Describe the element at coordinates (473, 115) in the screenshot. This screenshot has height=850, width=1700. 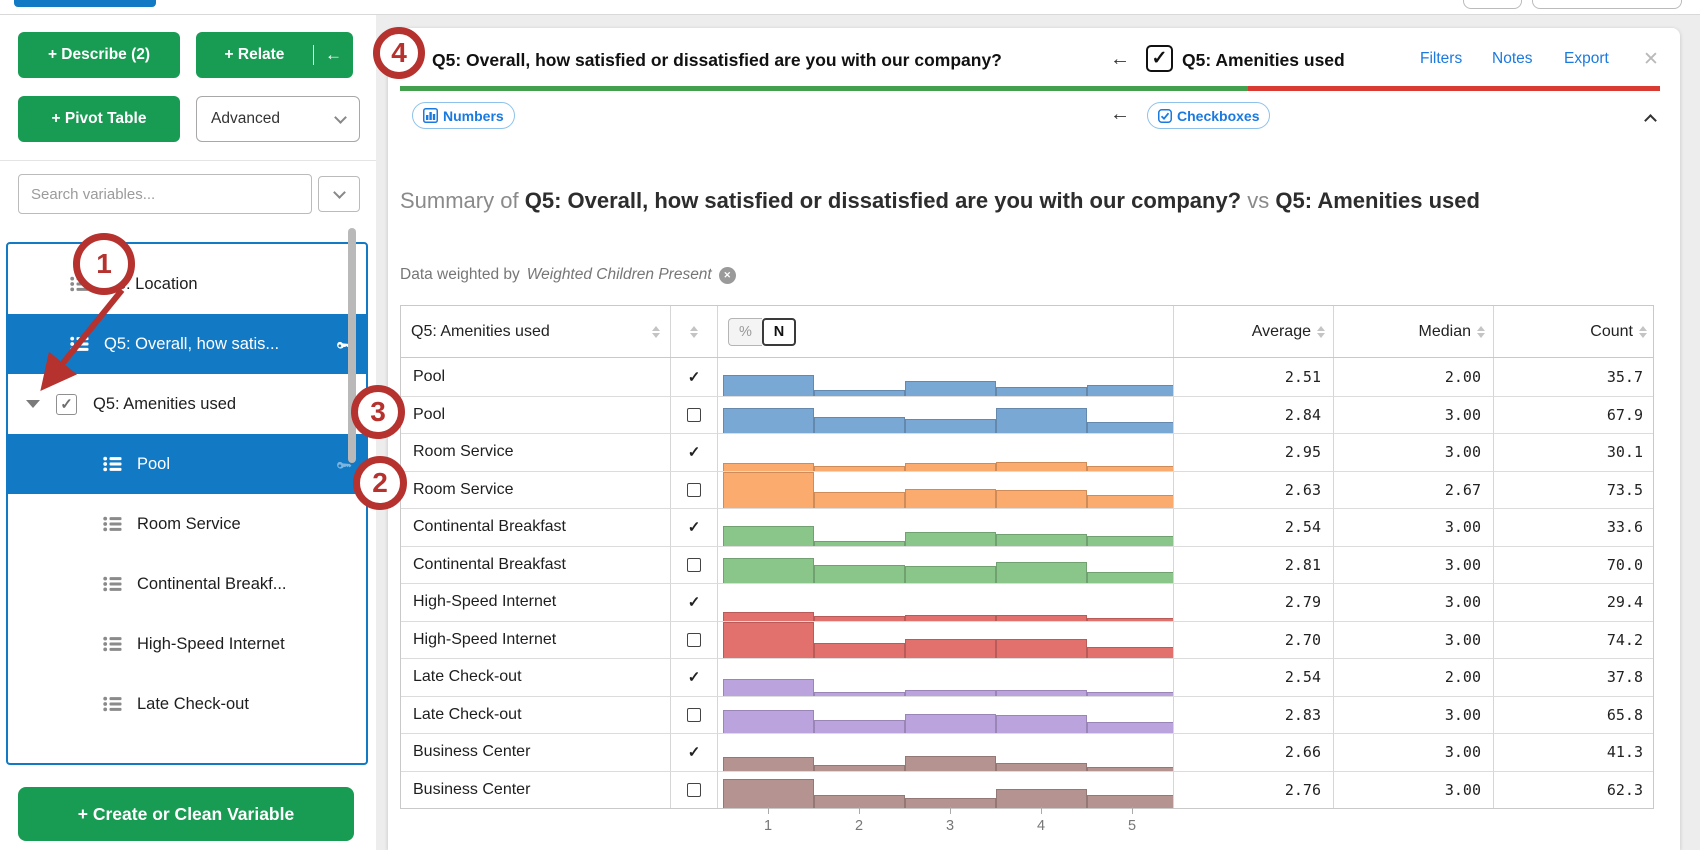
I see `numbers-pill-label: Numbers` at that location.